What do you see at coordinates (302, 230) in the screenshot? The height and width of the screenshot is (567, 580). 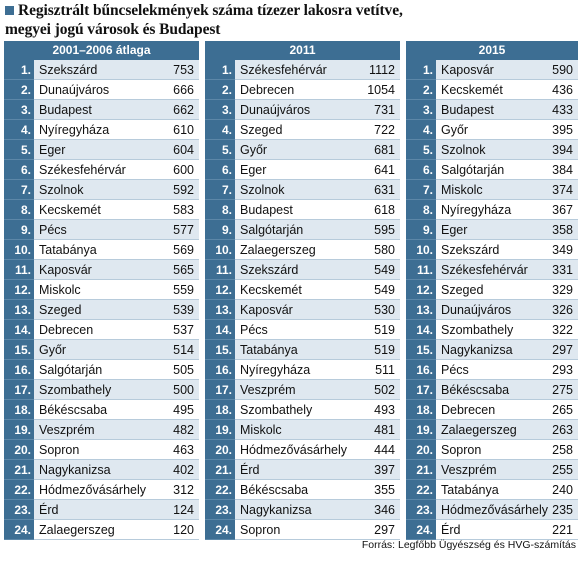 I see `table-row: 9. Salgótarján 595` at bounding box center [302, 230].